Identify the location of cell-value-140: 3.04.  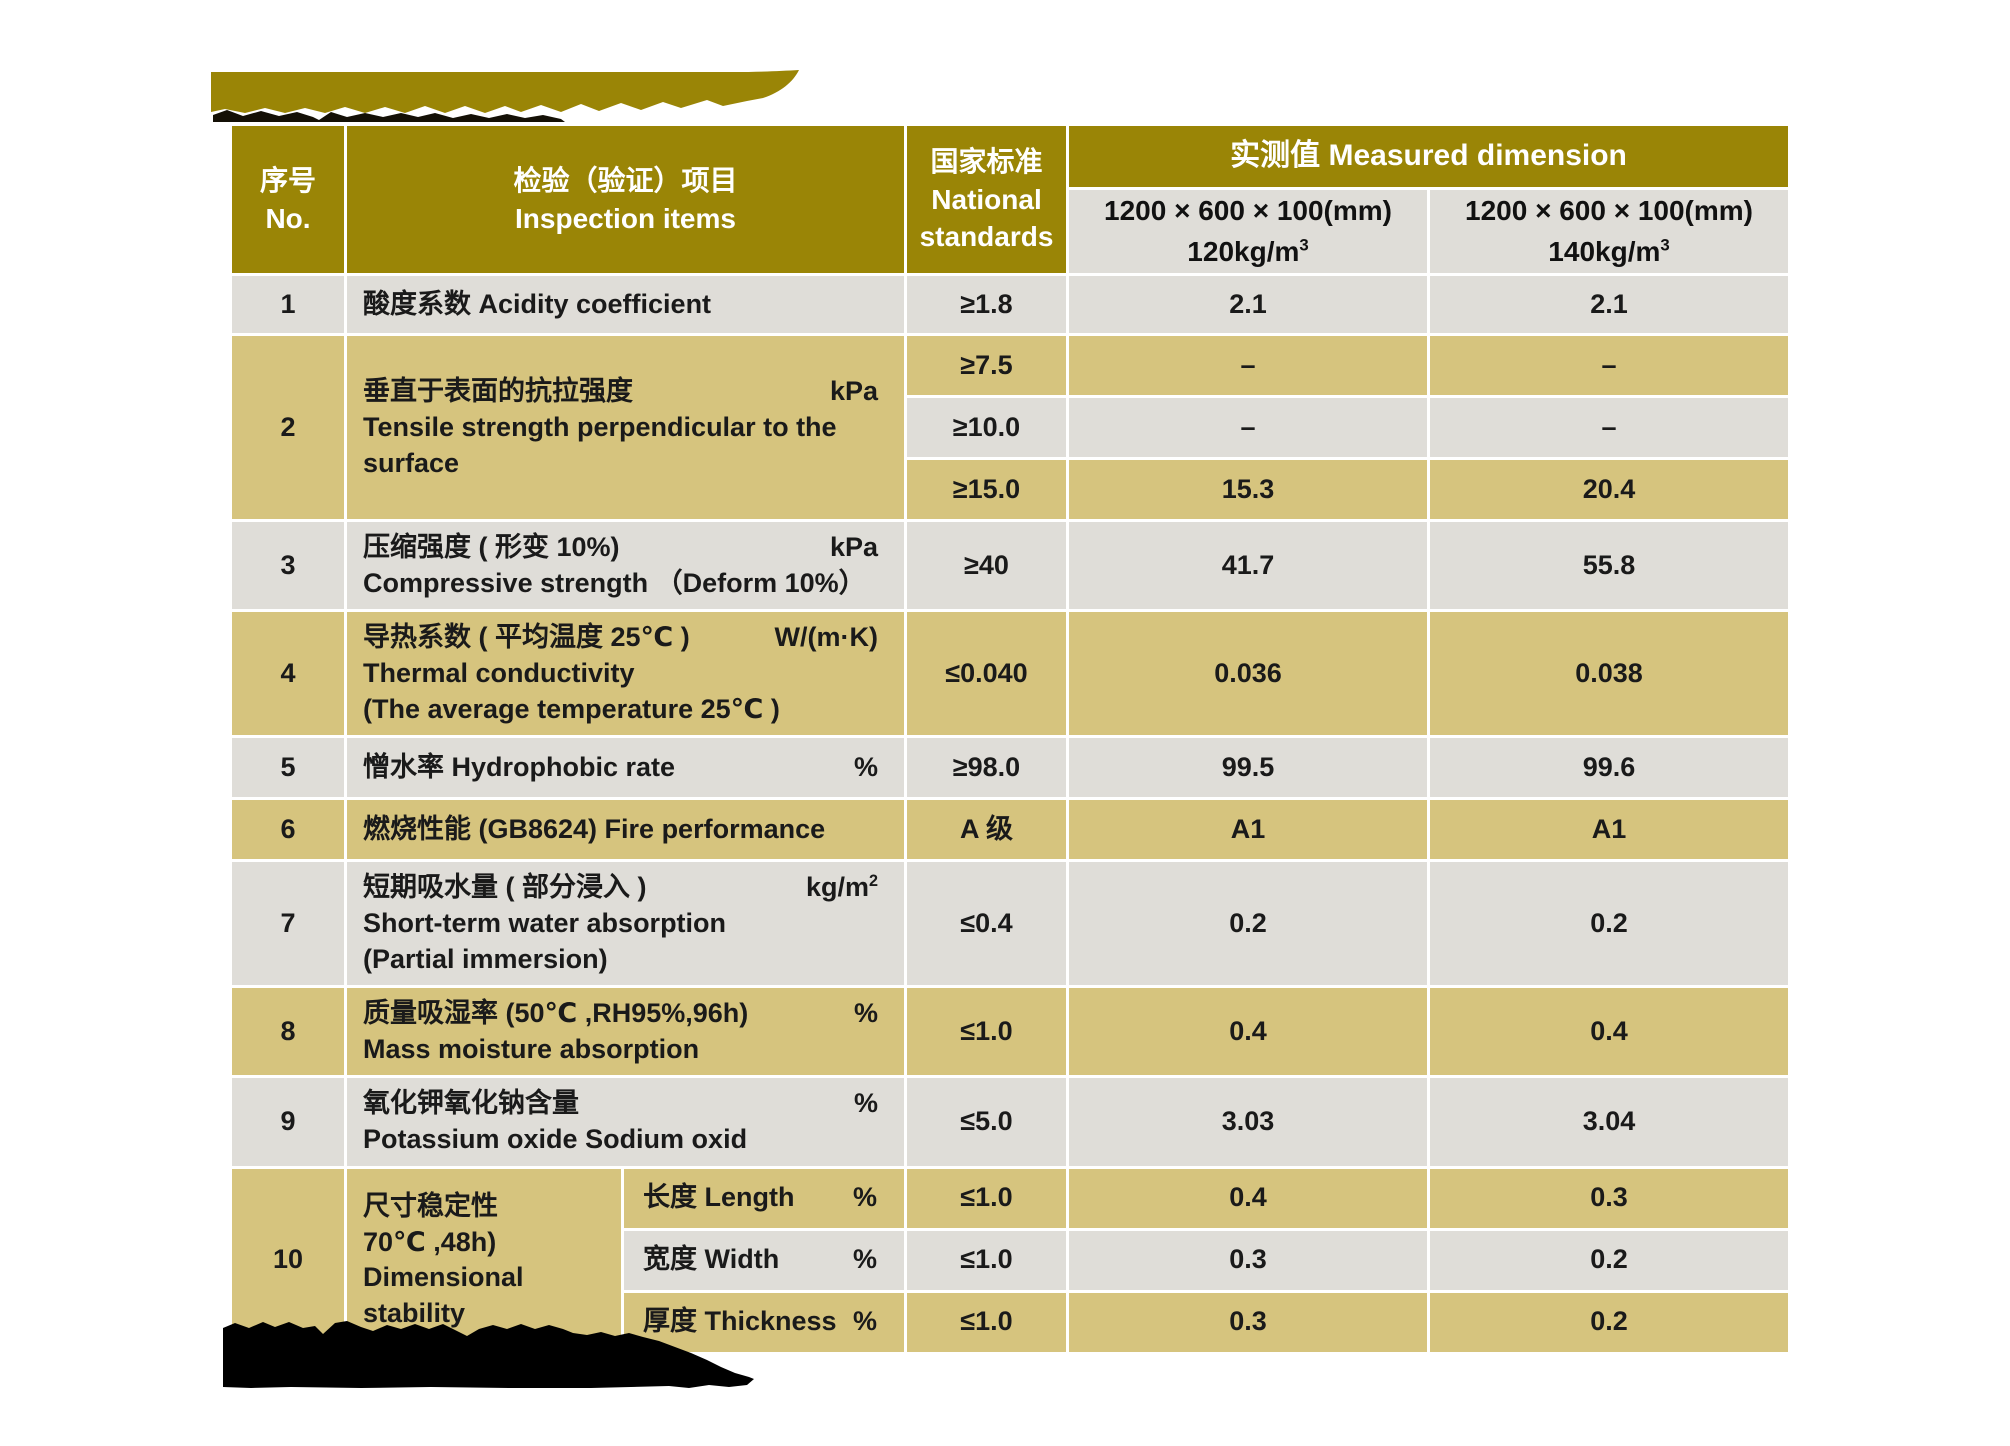
(1609, 1122).